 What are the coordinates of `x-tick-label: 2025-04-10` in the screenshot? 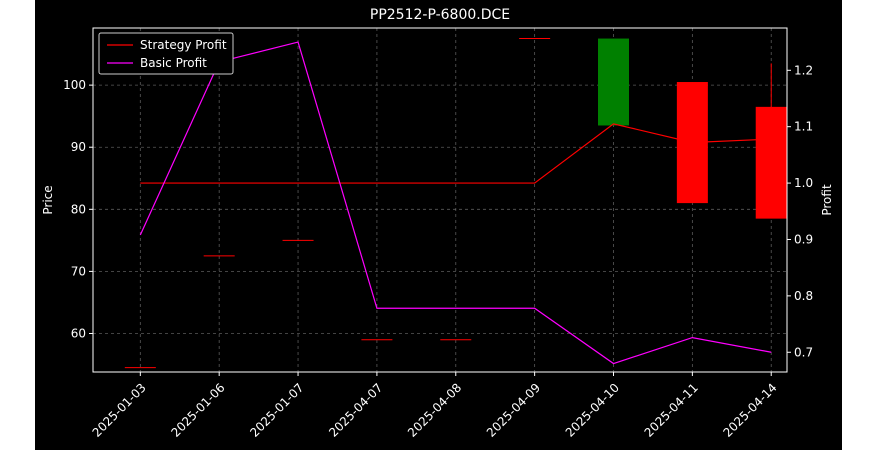 It's located at (592, 410).